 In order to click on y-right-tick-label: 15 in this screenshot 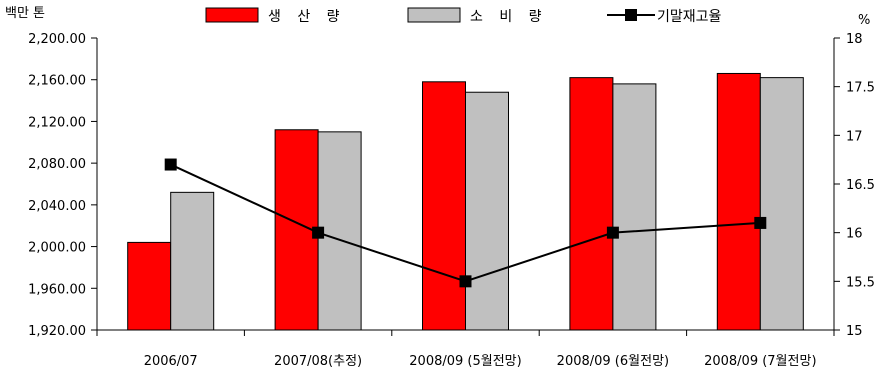, I will do `click(854, 331)`.